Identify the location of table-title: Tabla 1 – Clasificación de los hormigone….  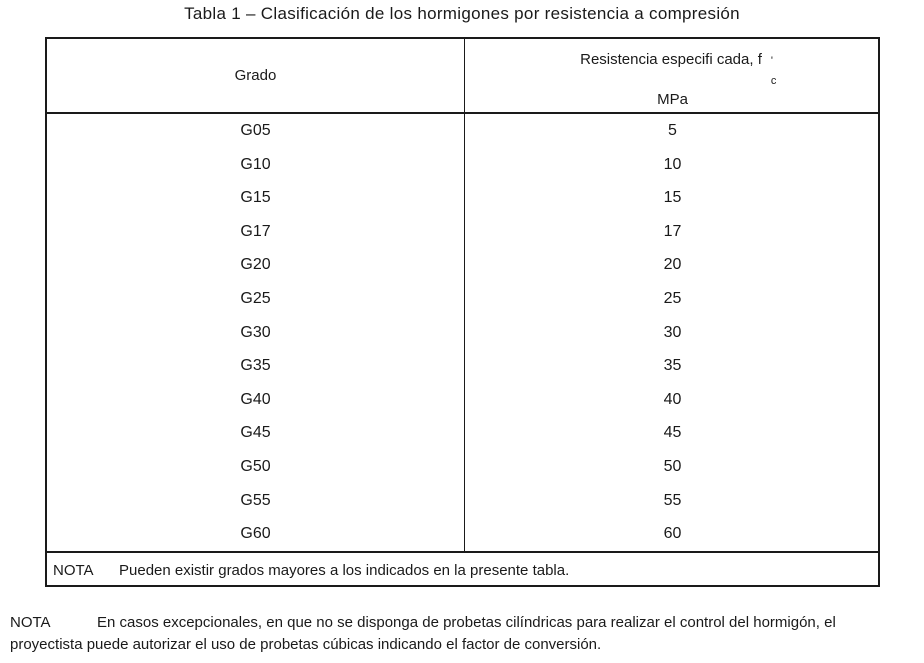
(462, 13).